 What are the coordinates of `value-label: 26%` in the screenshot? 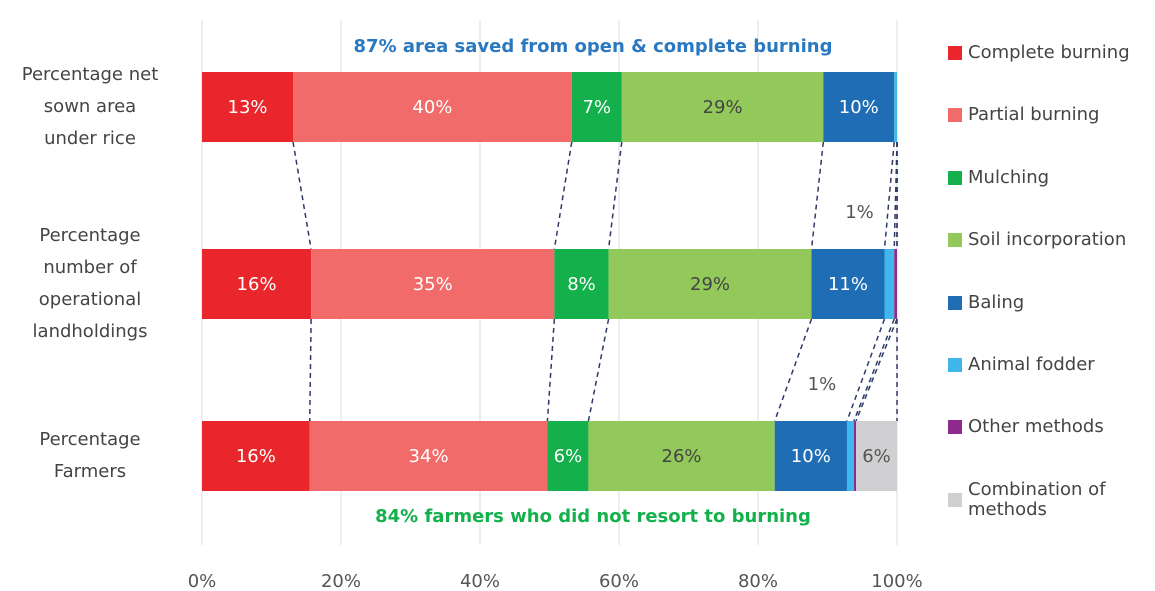 It's located at (682, 456).